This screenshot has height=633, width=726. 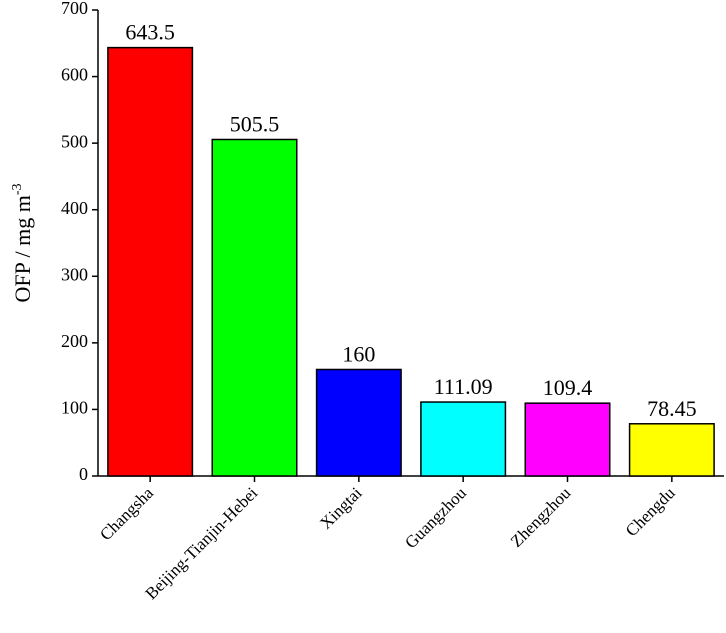 I want to click on data-label: 111.09, so click(x=463, y=386).